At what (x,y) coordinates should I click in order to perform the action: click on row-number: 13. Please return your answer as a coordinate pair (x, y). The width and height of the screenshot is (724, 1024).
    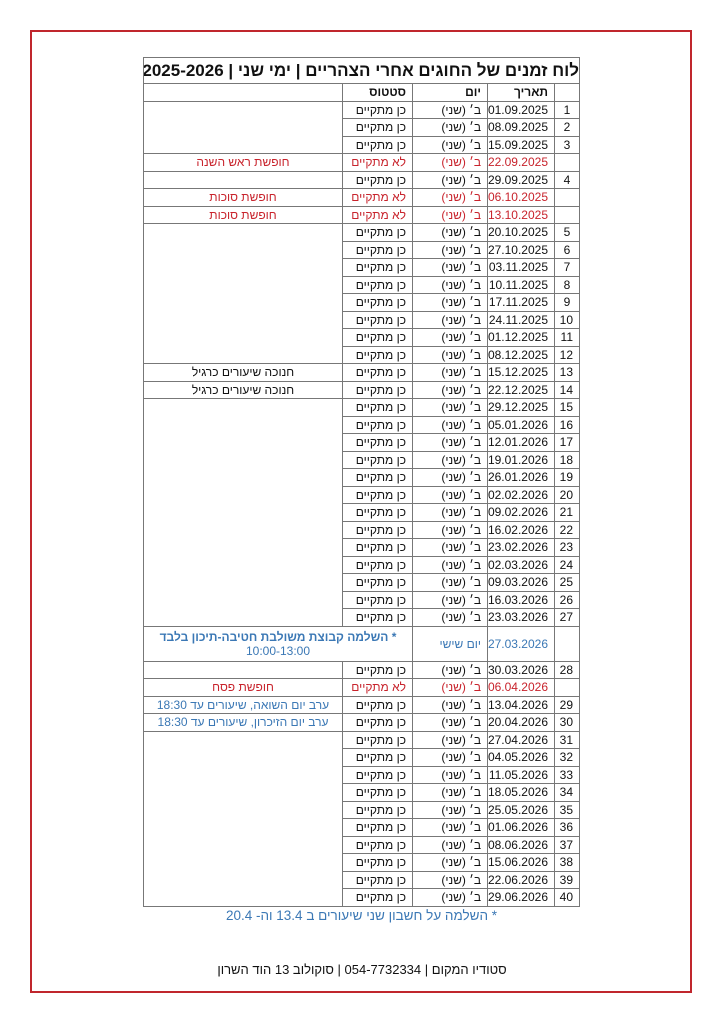
    Looking at the image, I should click on (567, 372).